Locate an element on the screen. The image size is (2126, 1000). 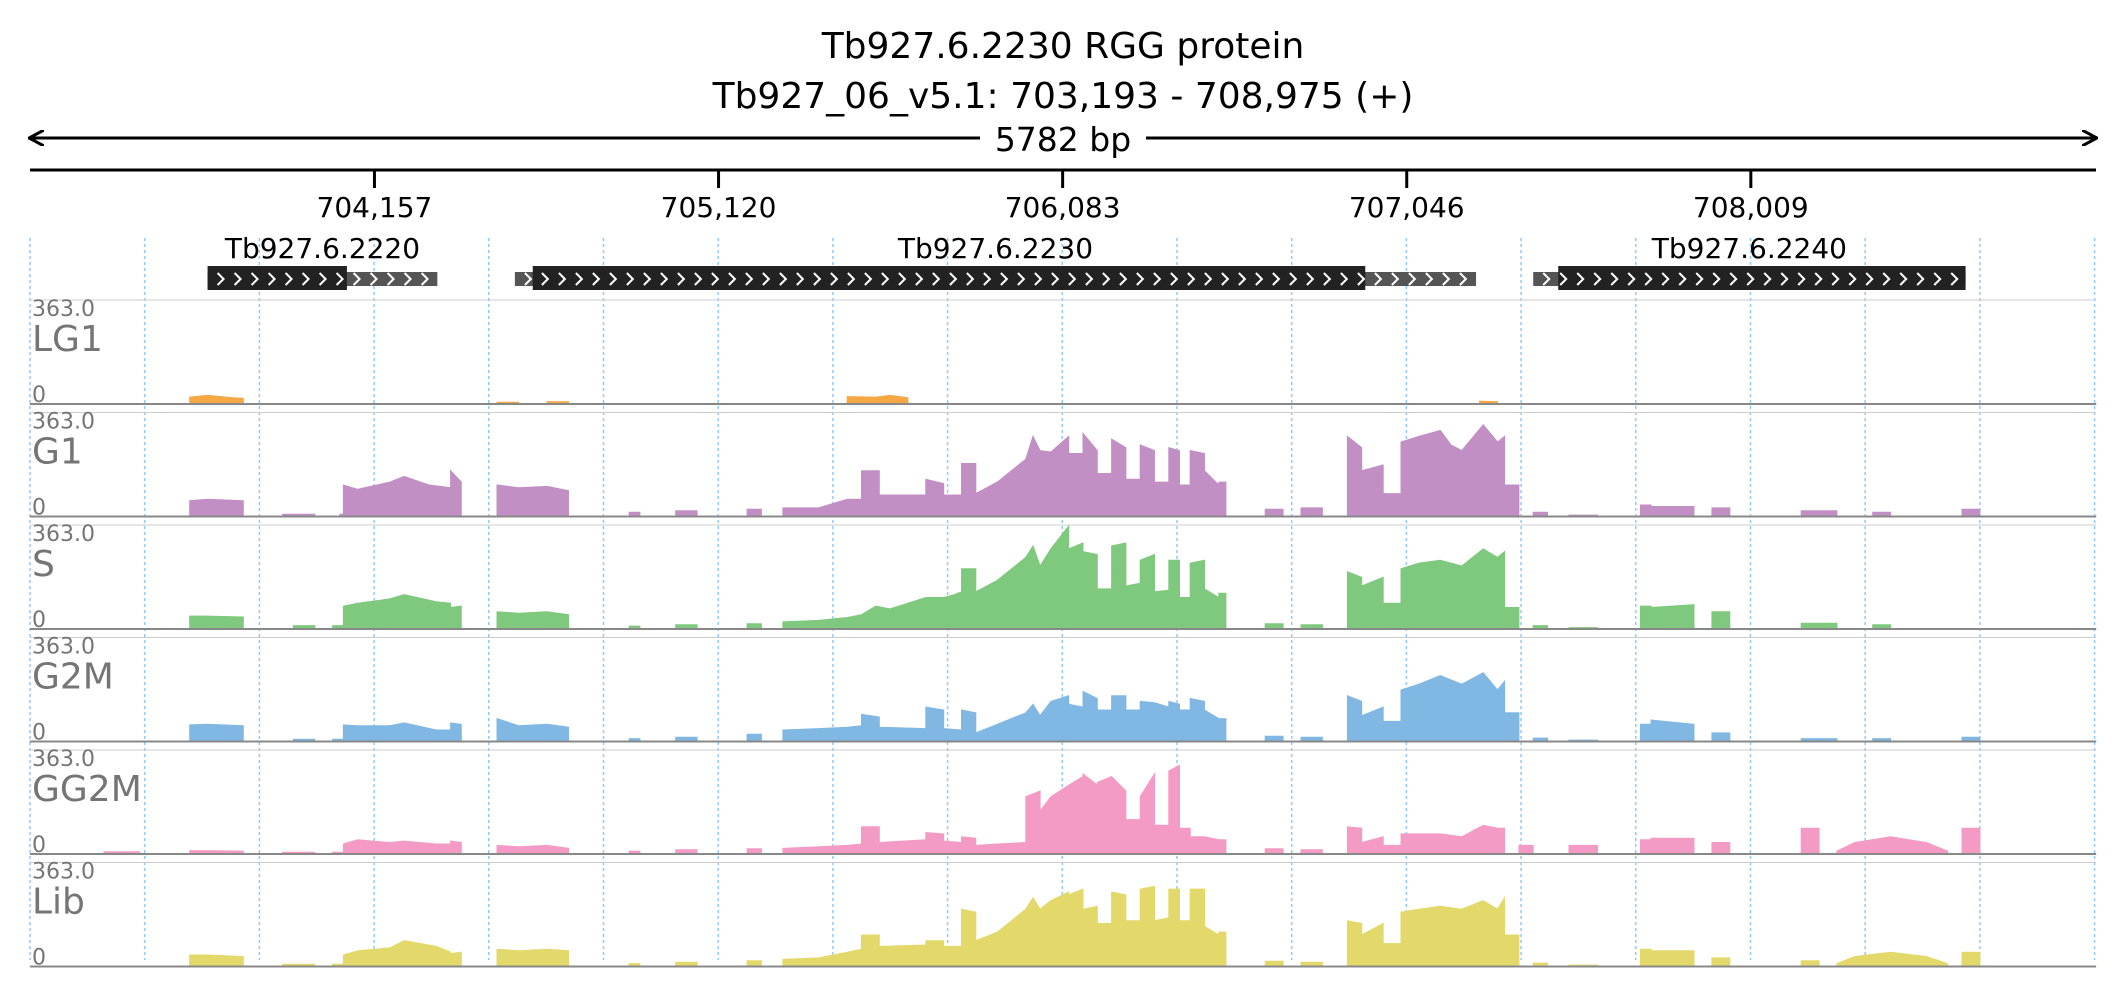
gene-label: Tb927.6.2230 is located at coordinates (995, 248).